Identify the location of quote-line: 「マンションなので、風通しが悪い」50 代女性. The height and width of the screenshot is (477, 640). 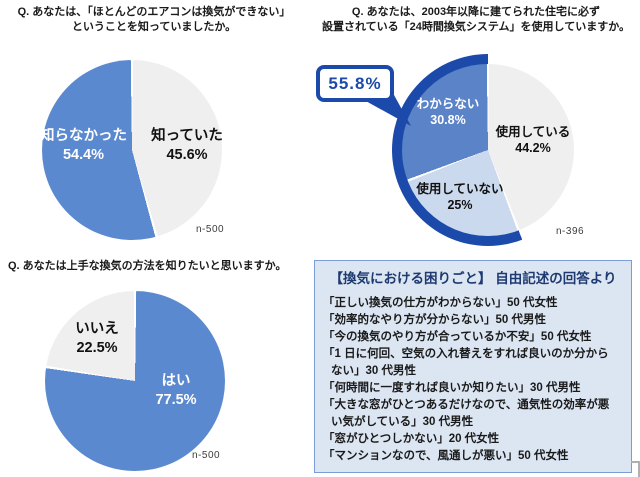
(446, 456).